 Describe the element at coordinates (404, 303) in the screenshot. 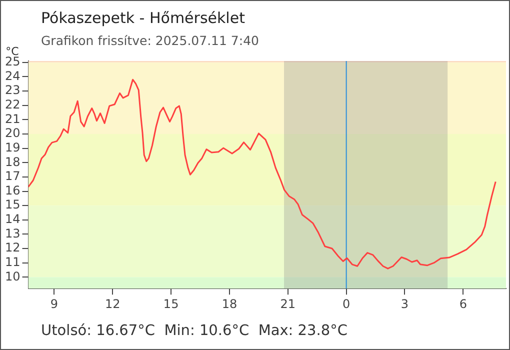

I see `x-tick-label: 3` at that location.